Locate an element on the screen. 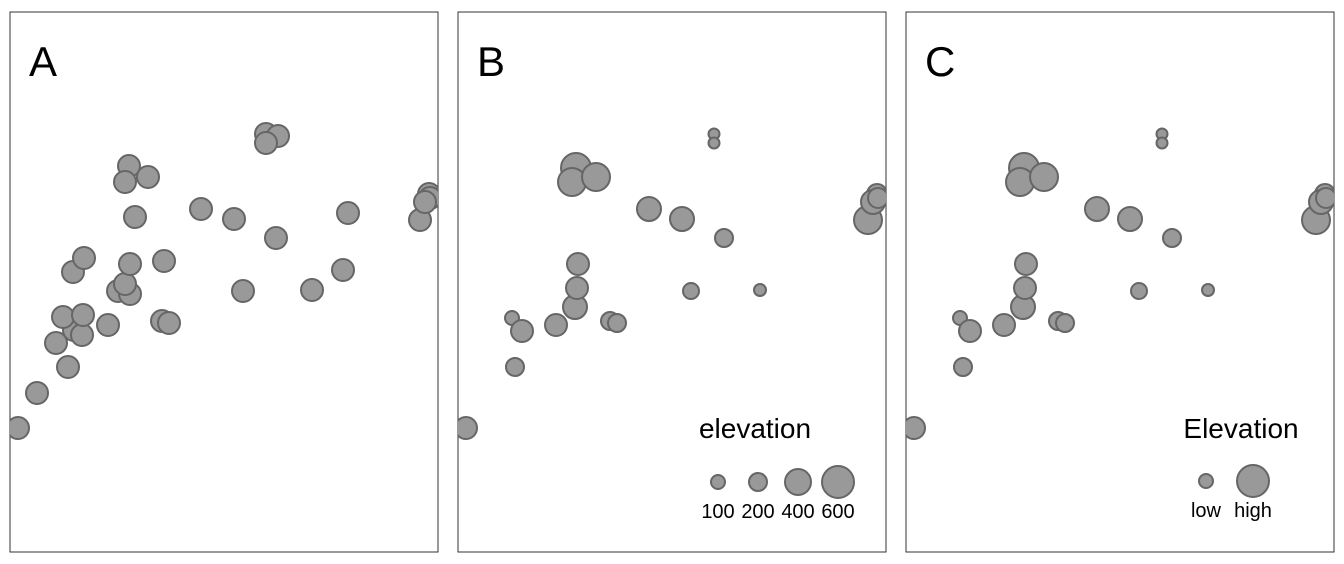  size-legend: Elevation low high is located at coordinates (1240, 467).